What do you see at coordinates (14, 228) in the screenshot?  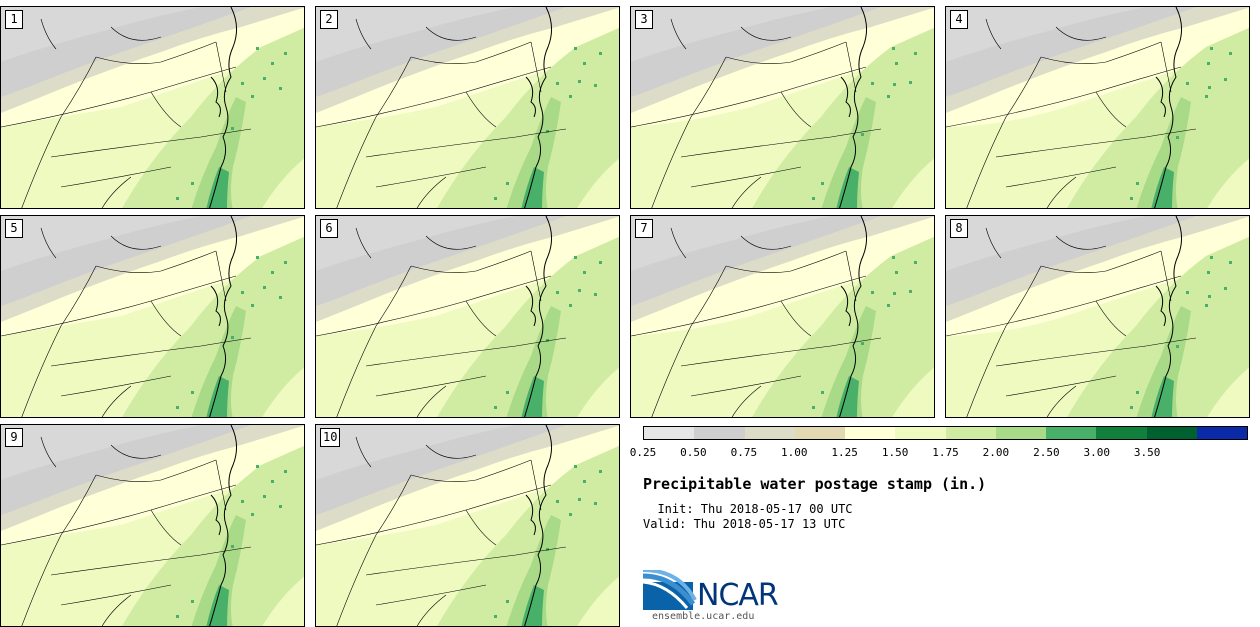 I see `member-number: 5` at bounding box center [14, 228].